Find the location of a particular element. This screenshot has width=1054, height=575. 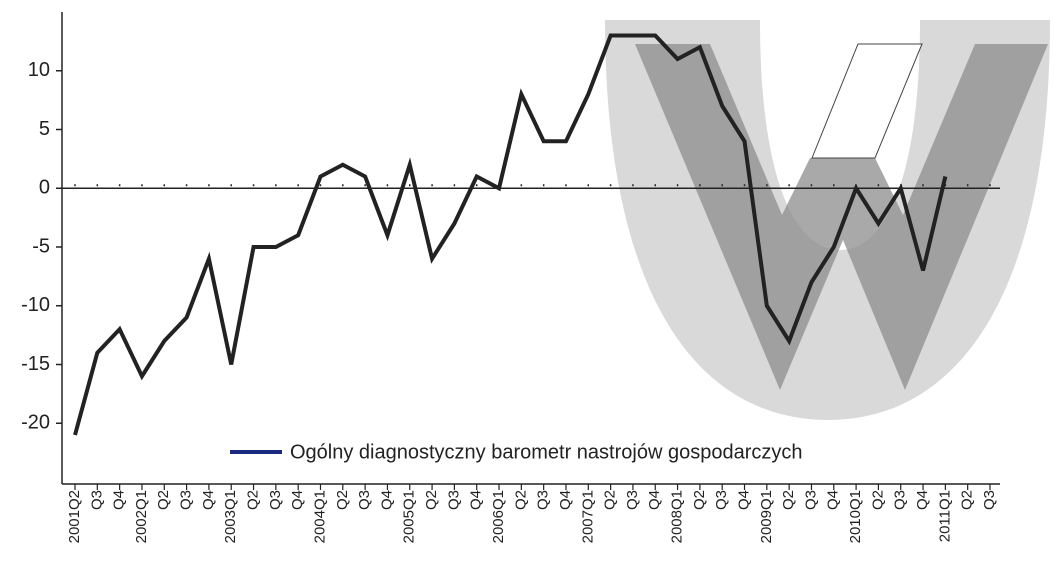

x-tick-label: 2010Q1 is located at coordinates (855, 516).